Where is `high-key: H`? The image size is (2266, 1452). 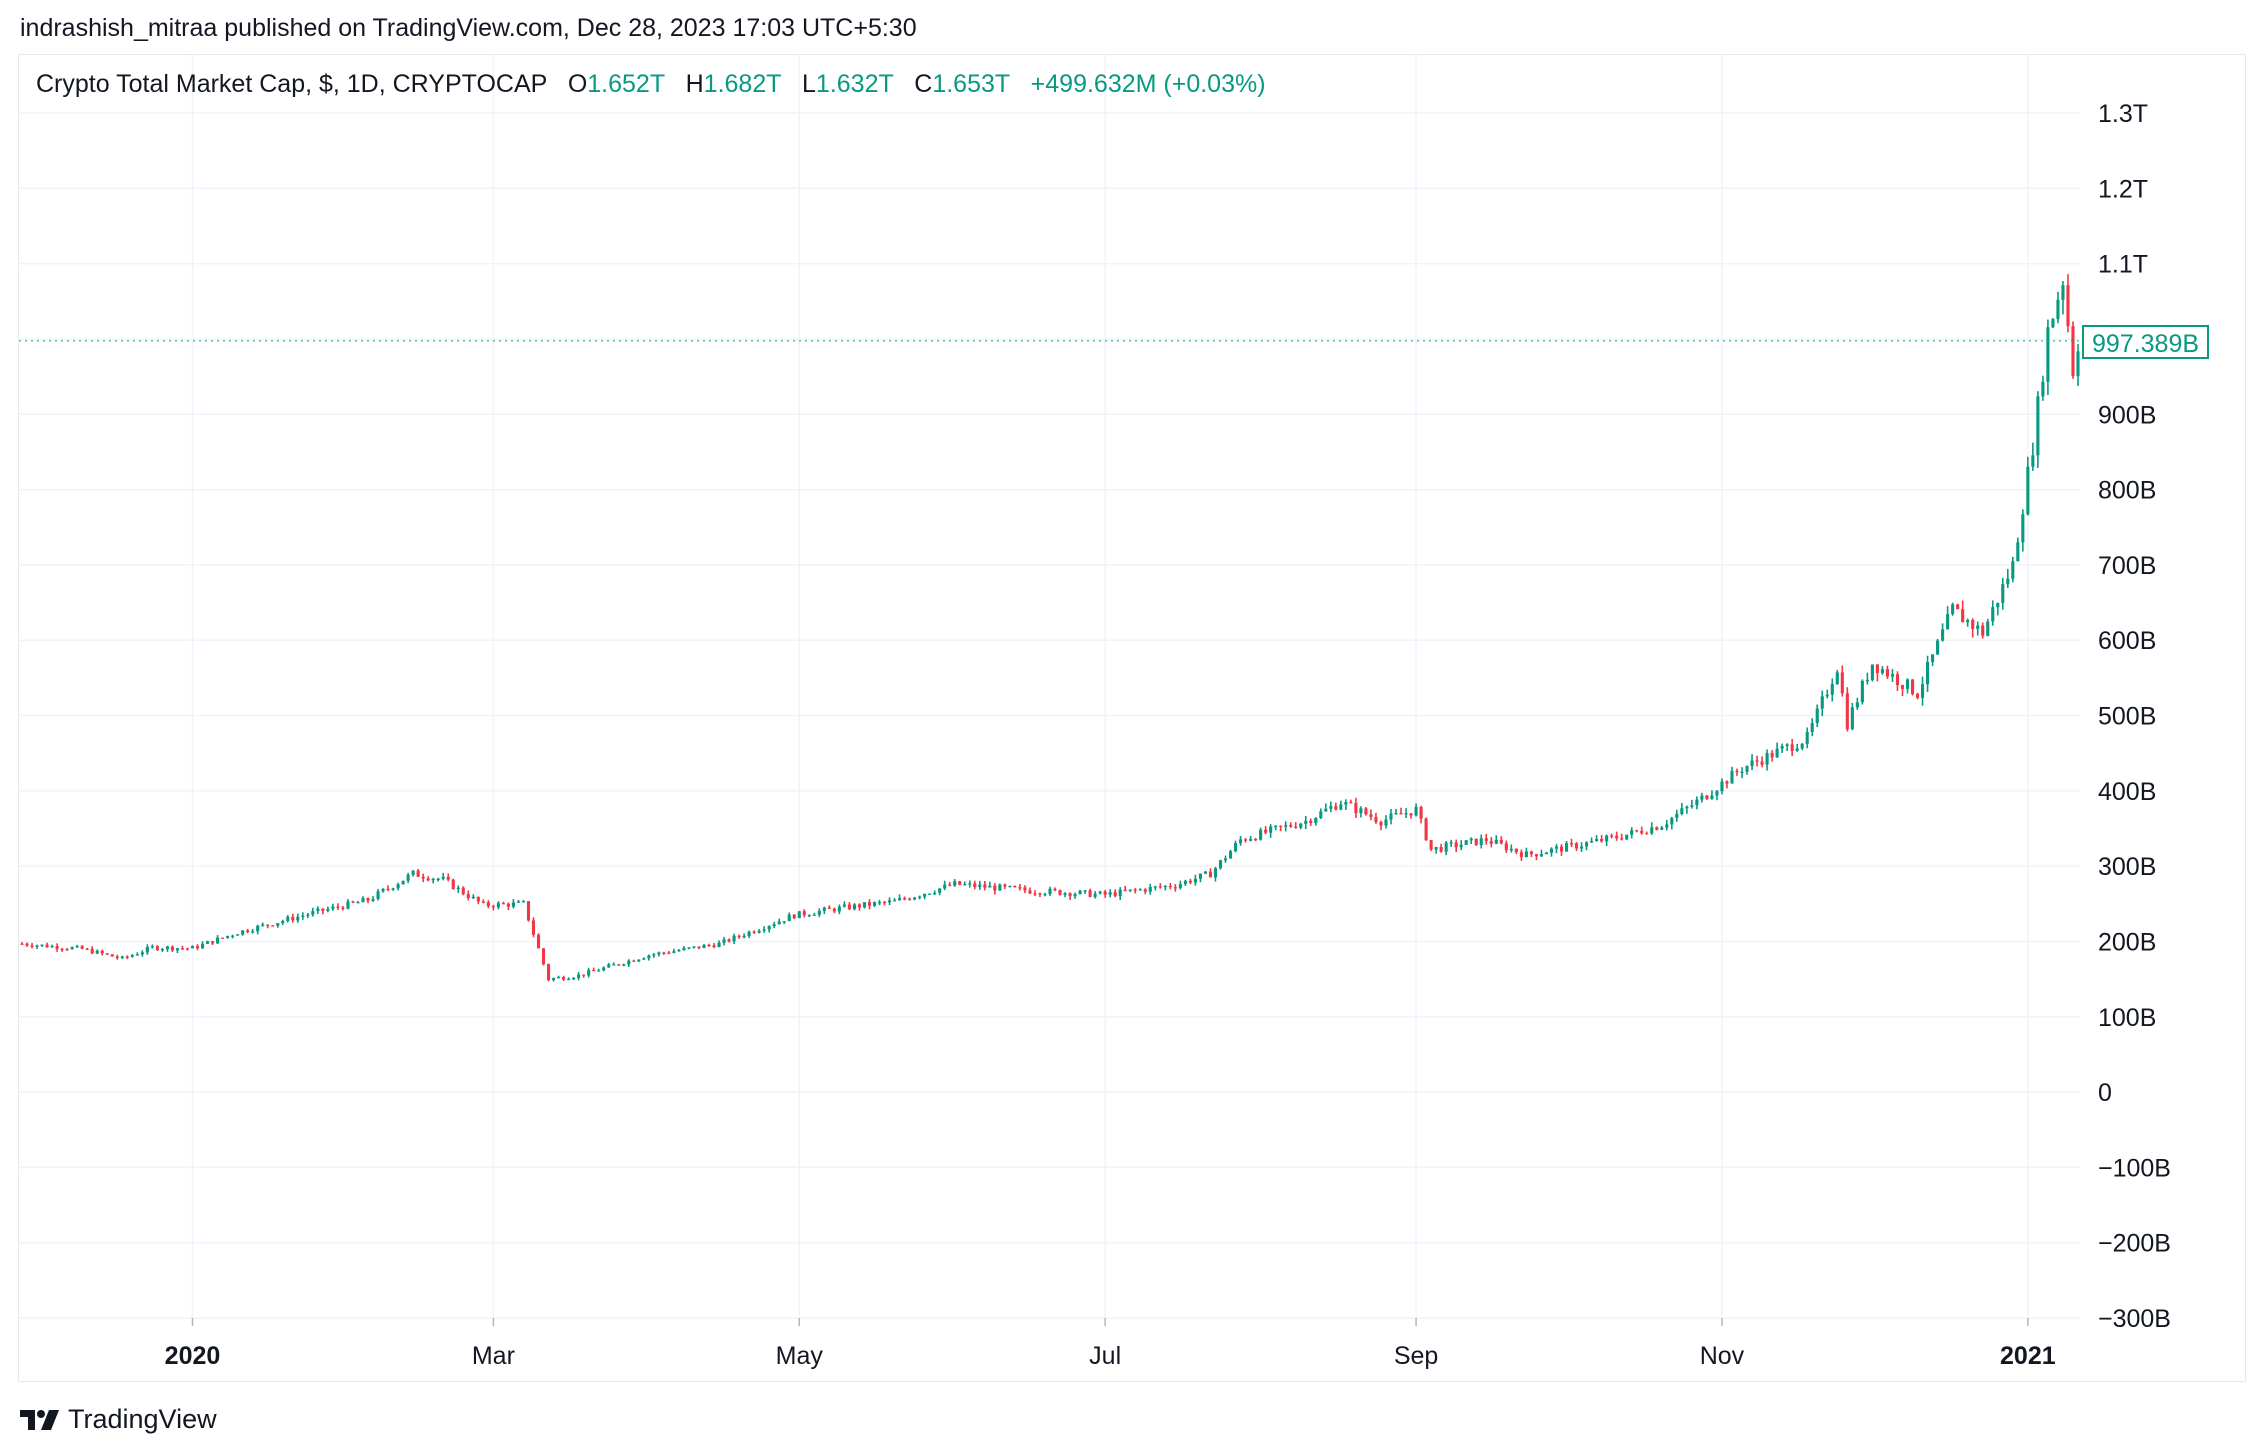 high-key: H is located at coordinates (694, 84).